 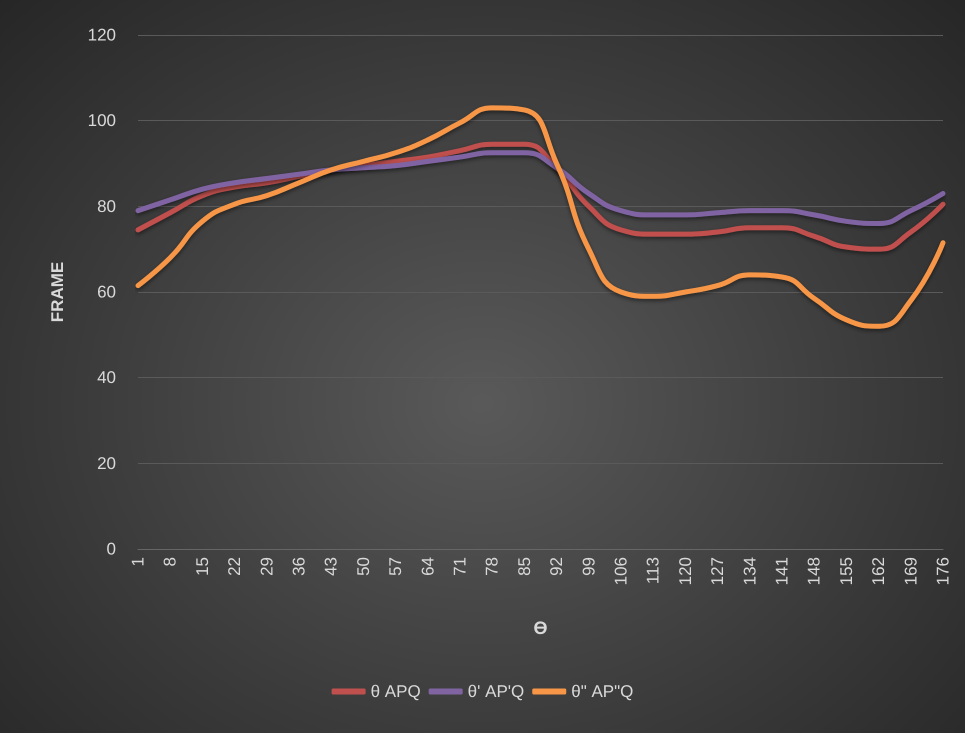 What do you see at coordinates (750, 571) in the screenshot?
I see `x-tick-label: 134` at bounding box center [750, 571].